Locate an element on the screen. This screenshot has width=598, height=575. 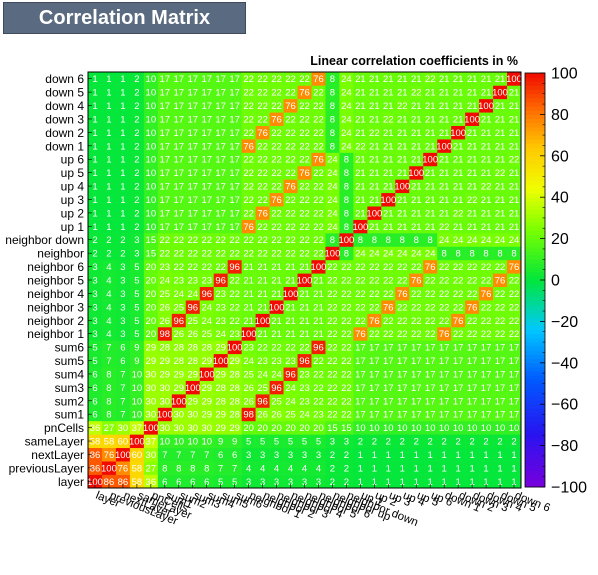
y-tick-label: neighbor 5 is located at coordinates (55, 281).